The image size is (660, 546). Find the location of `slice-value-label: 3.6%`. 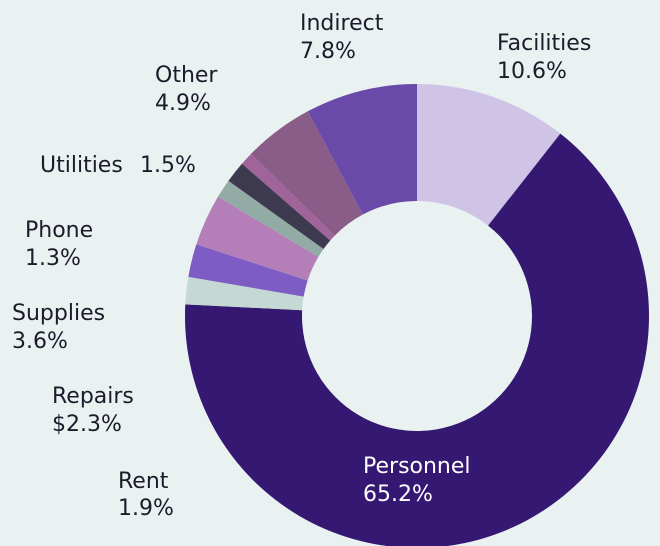

slice-value-label: 3.6% is located at coordinates (40, 341).